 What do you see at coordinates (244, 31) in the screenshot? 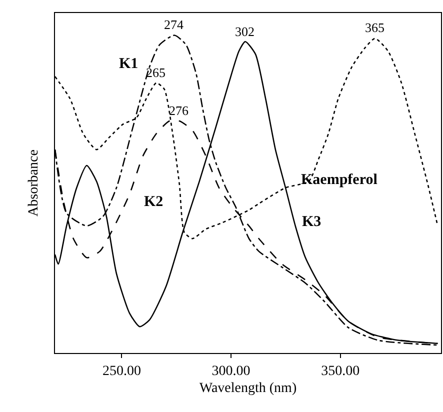
I see `annotation: 302` at bounding box center [244, 31].